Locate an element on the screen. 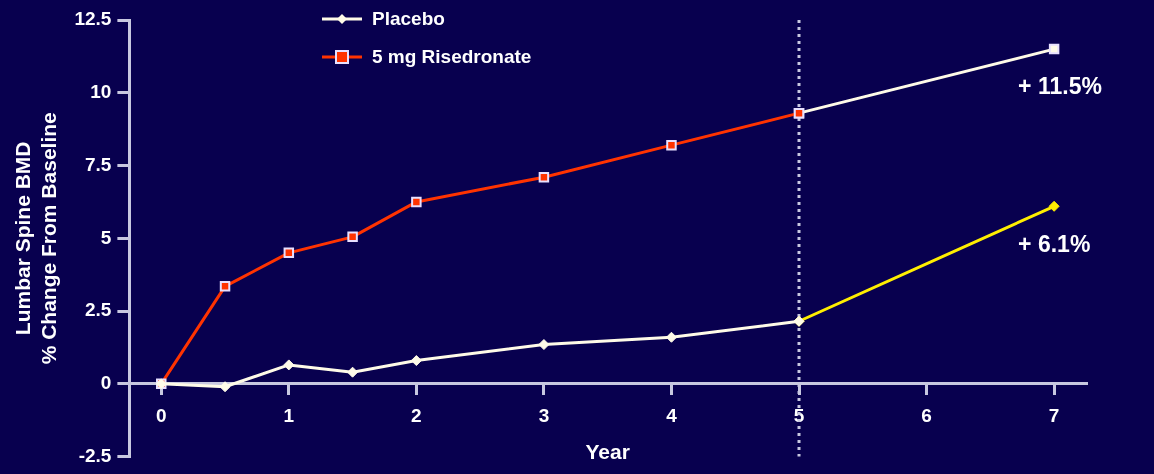  x-tick-label: 3 is located at coordinates (544, 416).